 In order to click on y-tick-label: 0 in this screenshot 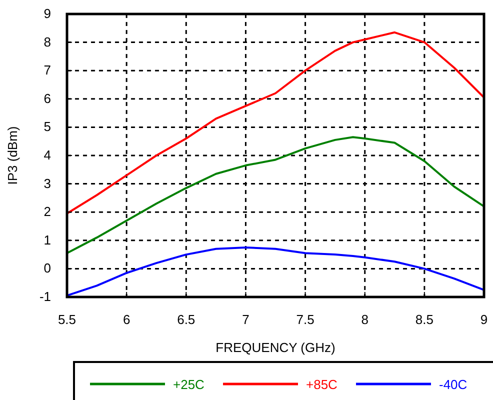, I will do `click(47, 268)`.